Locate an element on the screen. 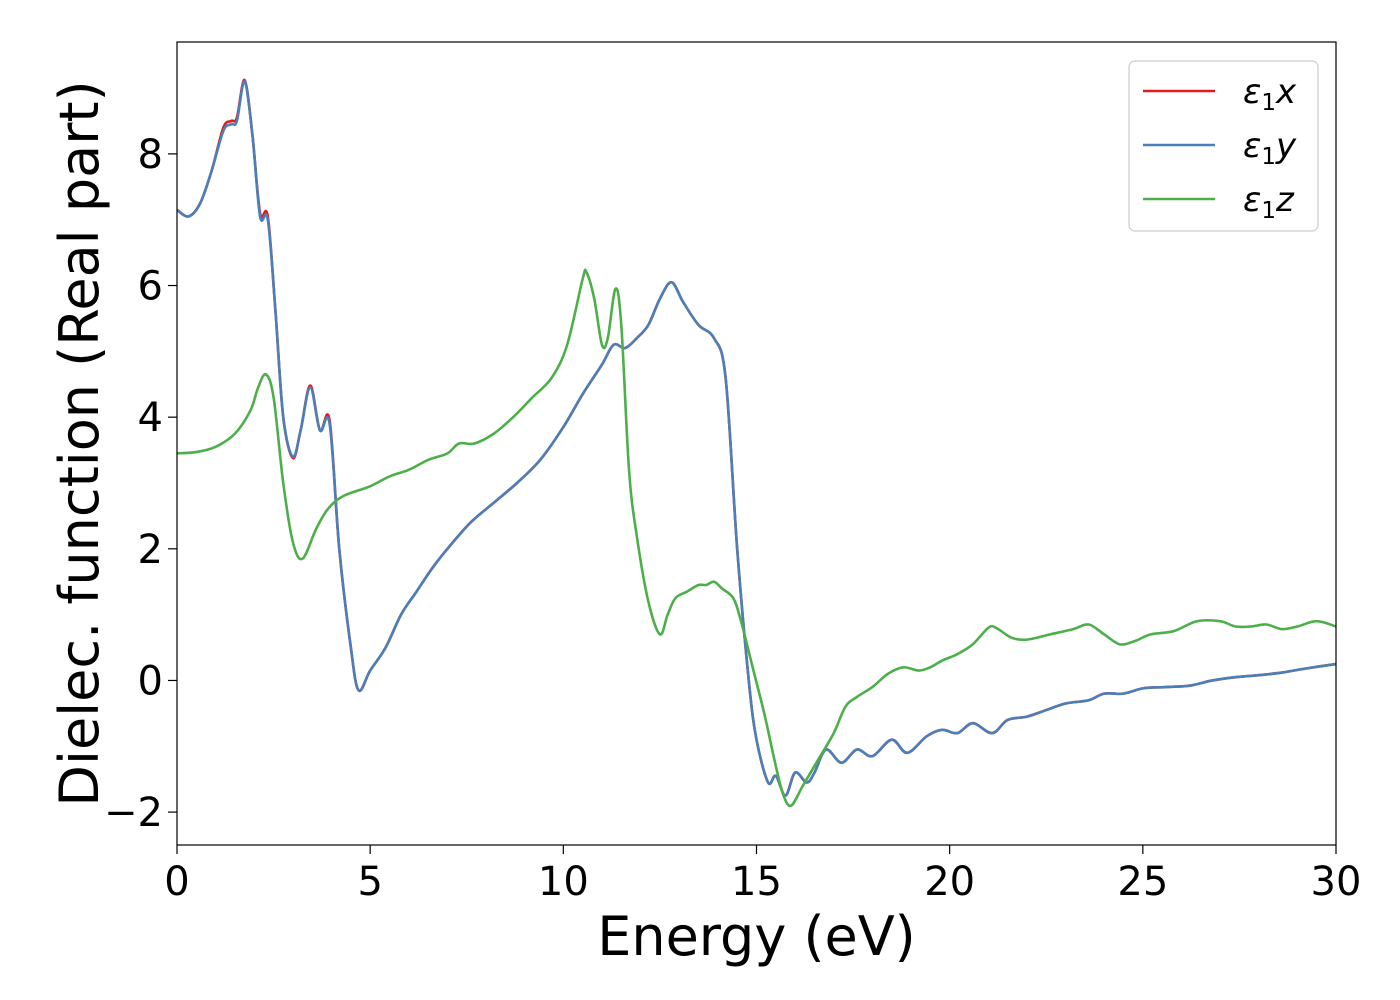 This screenshot has width=1400, height=1000. x-tick-label: 25 is located at coordinates (1142, 882).